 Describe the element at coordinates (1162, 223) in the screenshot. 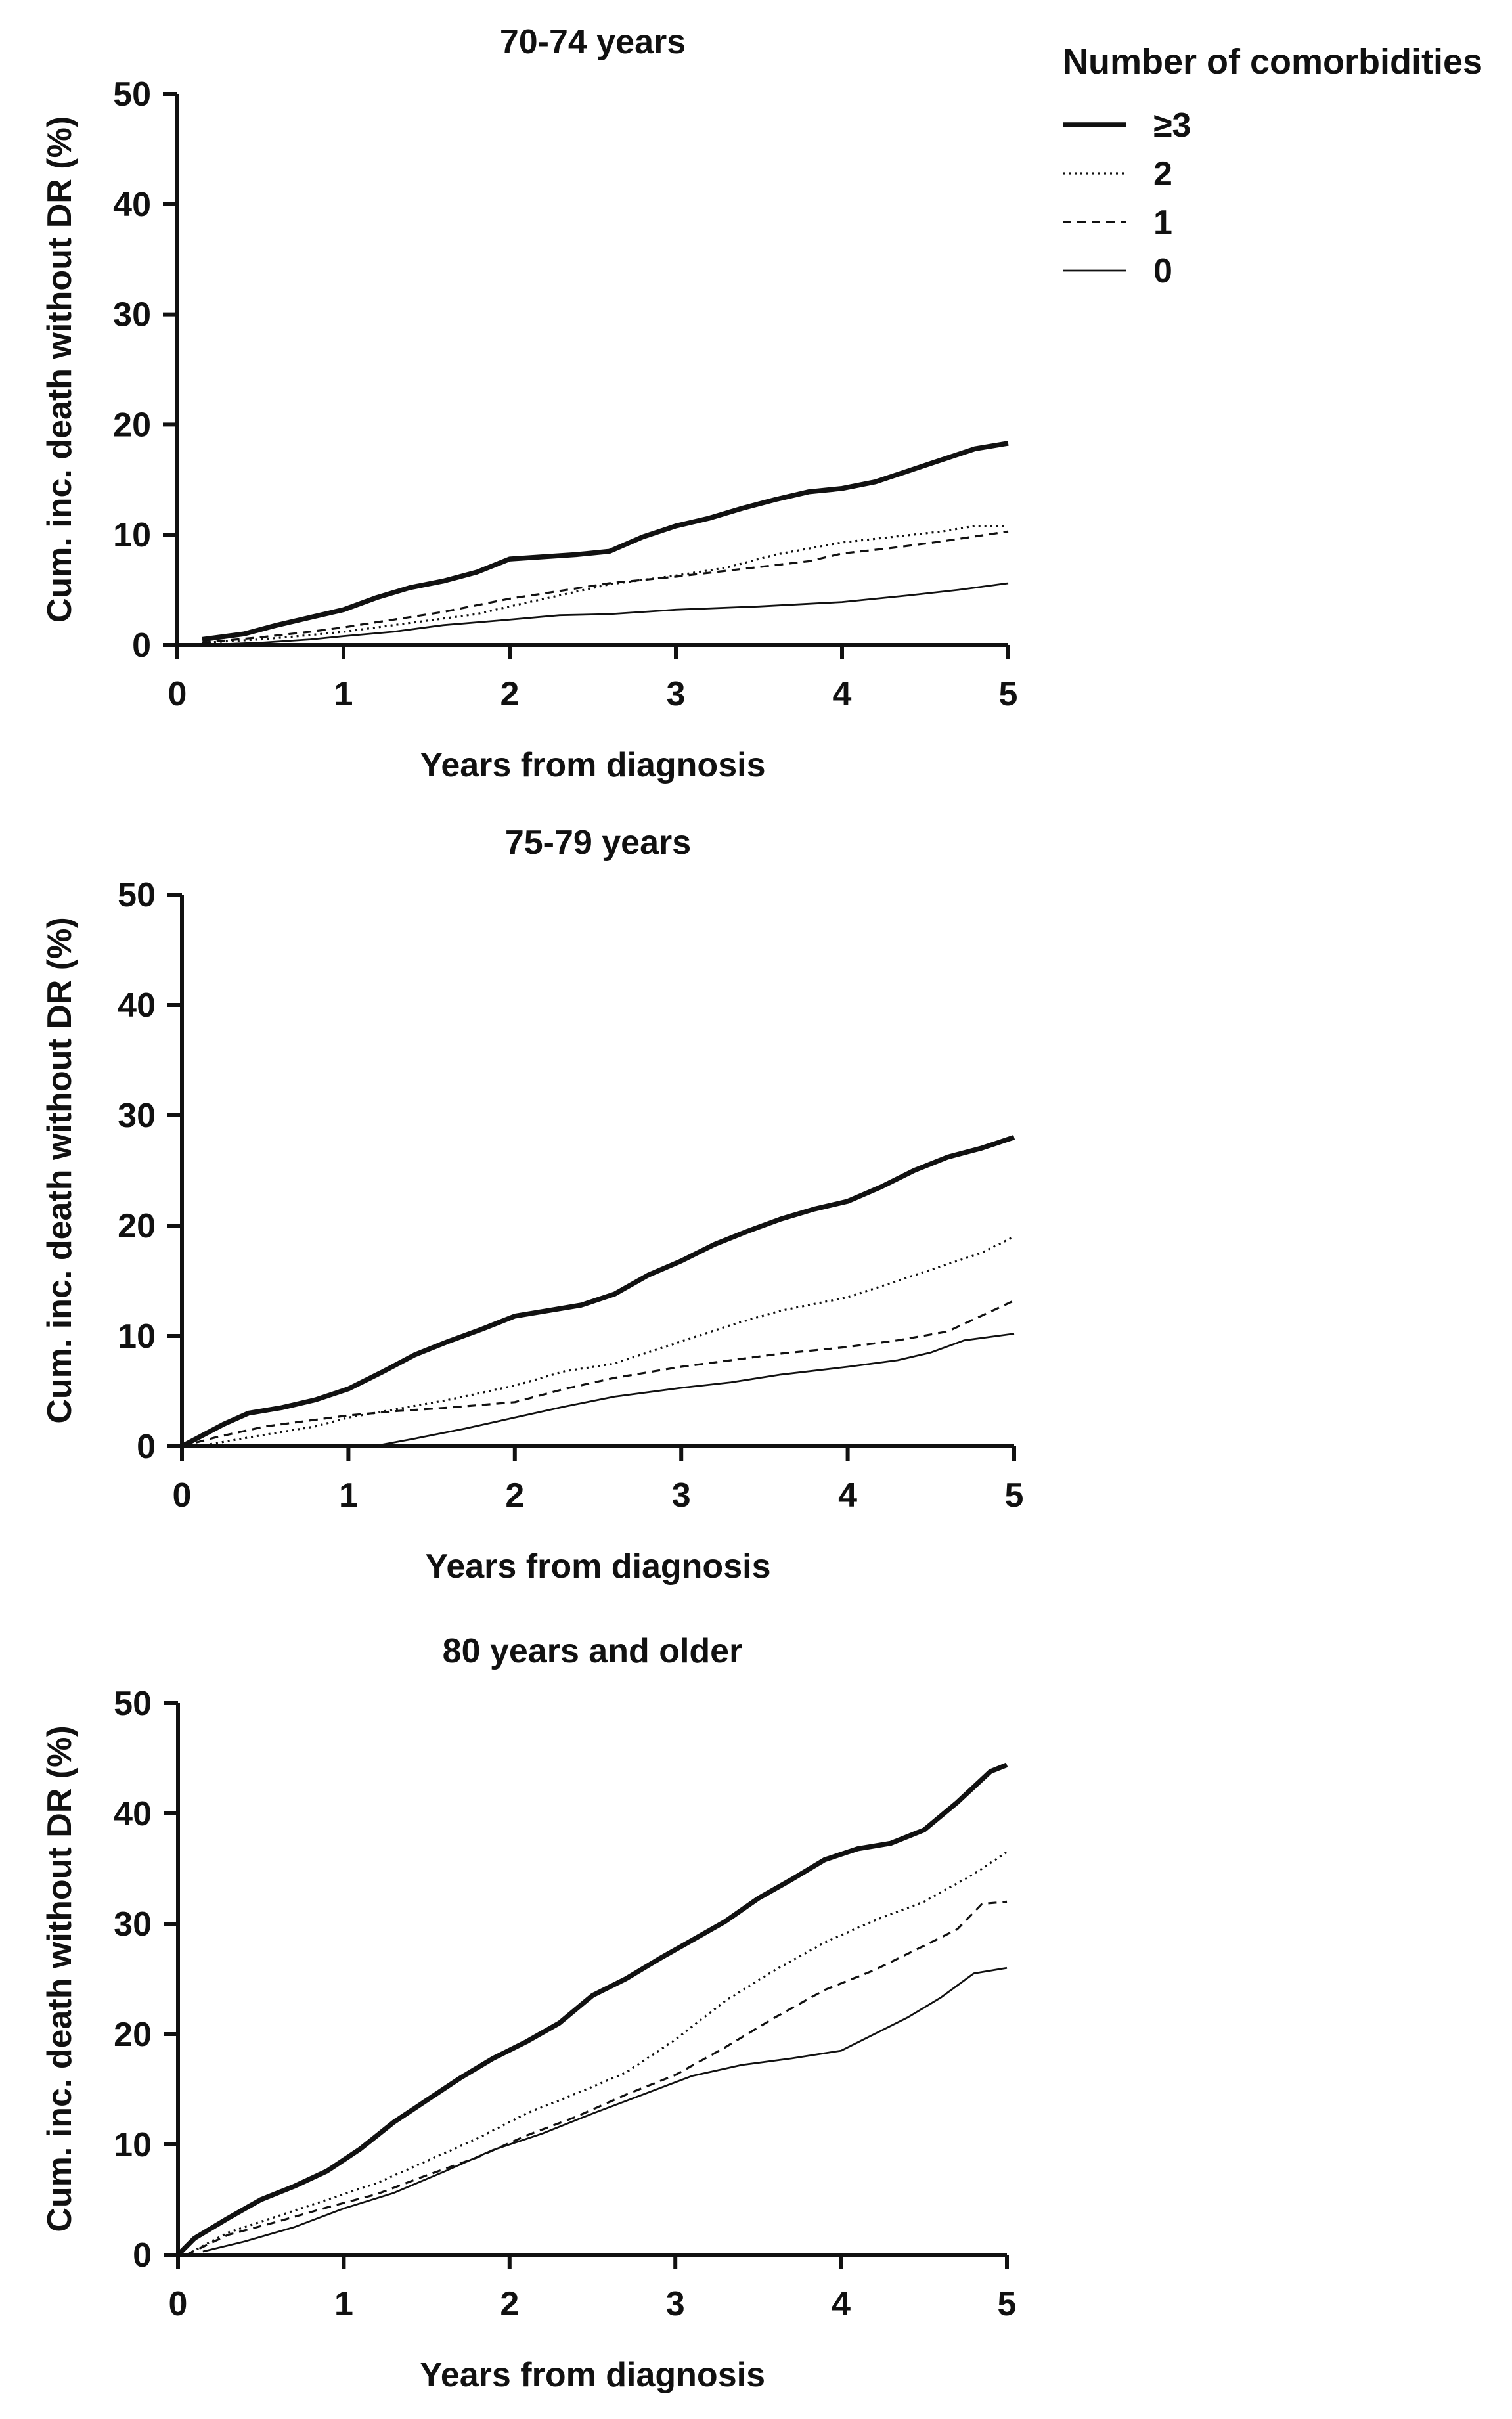

I see `legend-label: 1` at that location.